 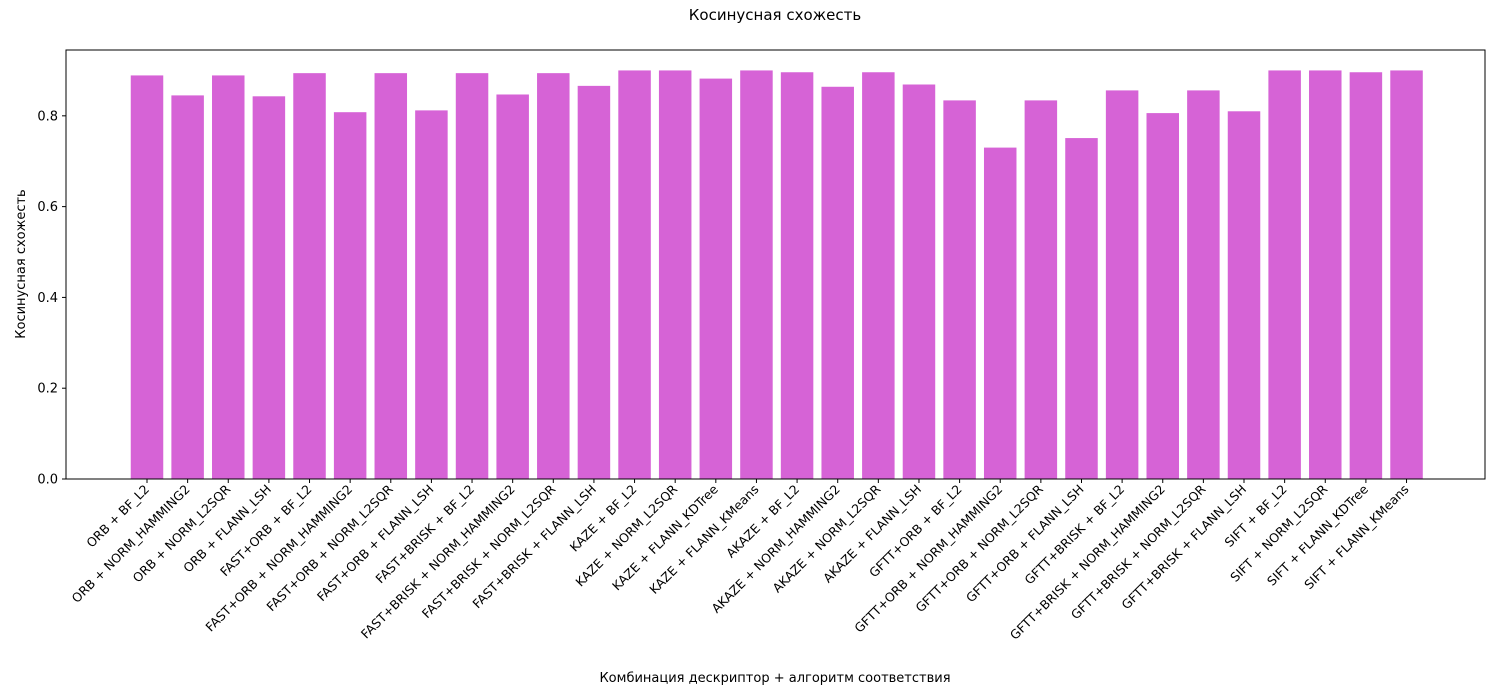 What do you see at coordinates (47, 116) in the screenshot?
I see `y-tick-label: 0.8` at bounding box center [47, 116].